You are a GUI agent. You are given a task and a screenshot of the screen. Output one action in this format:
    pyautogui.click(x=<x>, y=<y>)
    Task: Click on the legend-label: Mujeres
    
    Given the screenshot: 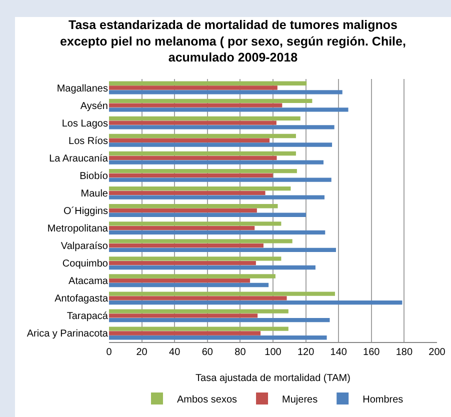 What is the action you would take?
    pyautogui.click(x=300, y=400)
    